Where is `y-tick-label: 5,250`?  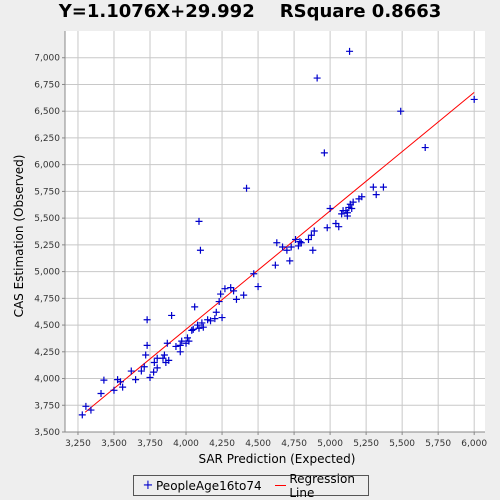 y-tick-label: 5,250 is located at coordinates (47, 246).